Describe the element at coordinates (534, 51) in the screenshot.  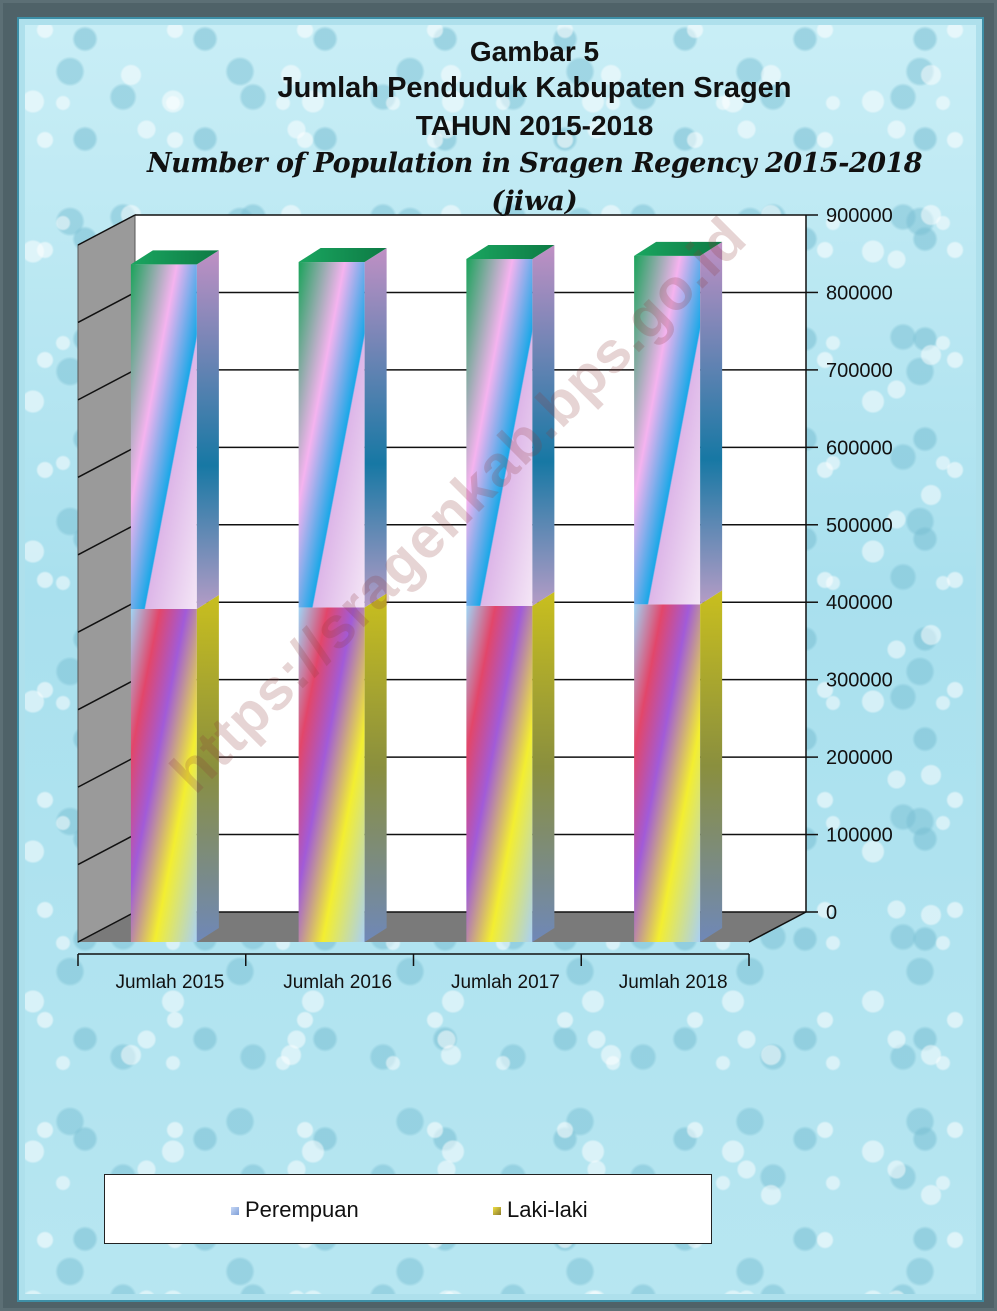
I see `chart-title-line-1: Gambar 5` at that location.